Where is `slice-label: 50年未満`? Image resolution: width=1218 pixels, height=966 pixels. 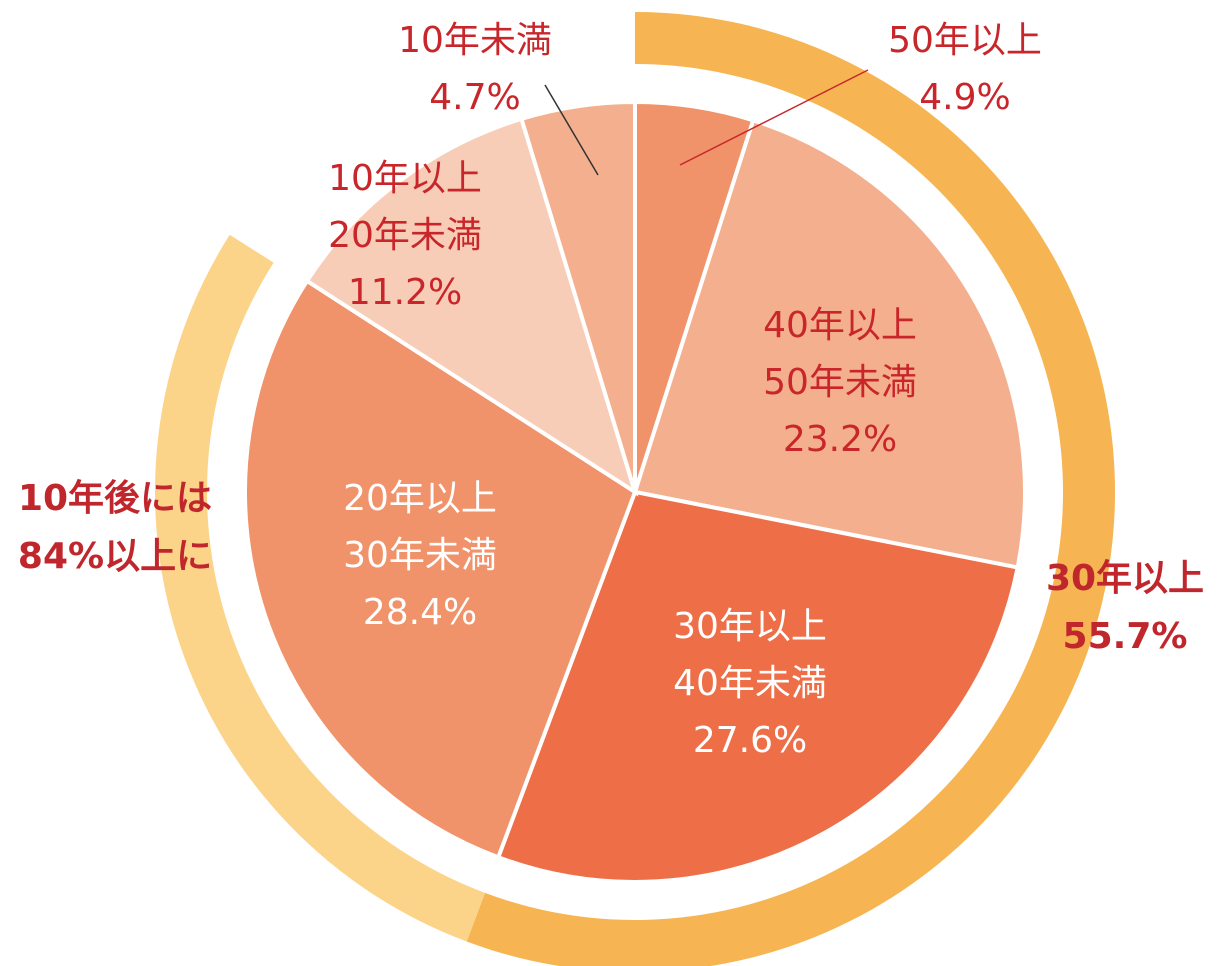 slice-label: 50年未満 is located at coordinates (840, 382).